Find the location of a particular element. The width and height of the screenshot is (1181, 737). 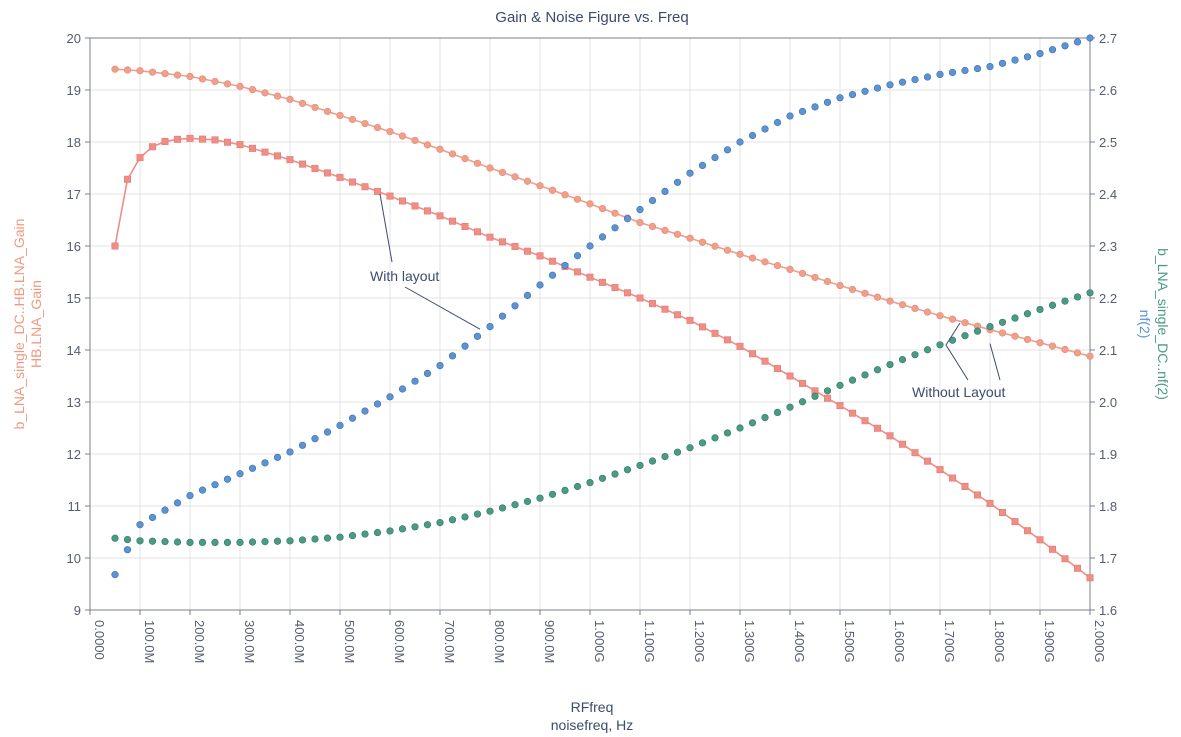

x-tick-label: 1.000G is located at coordinates (599, 641).